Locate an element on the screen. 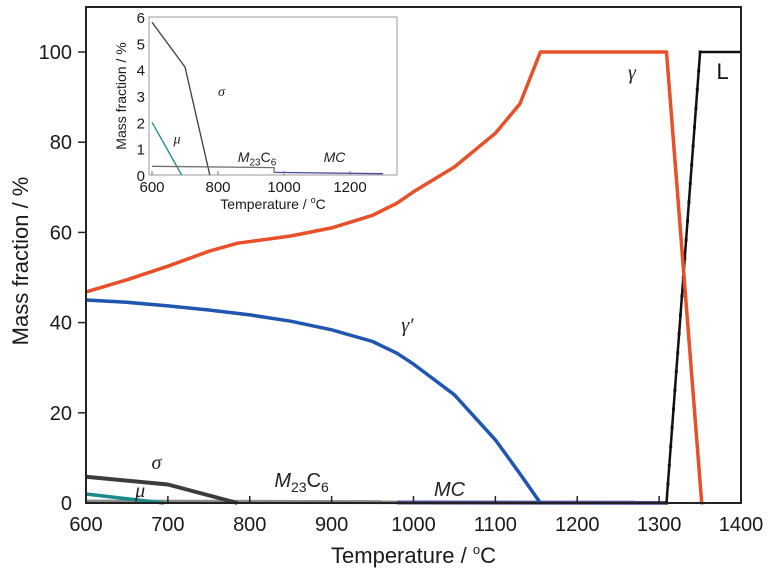  inset-x-tick-label: 600 is located at coordinates (151, 187).